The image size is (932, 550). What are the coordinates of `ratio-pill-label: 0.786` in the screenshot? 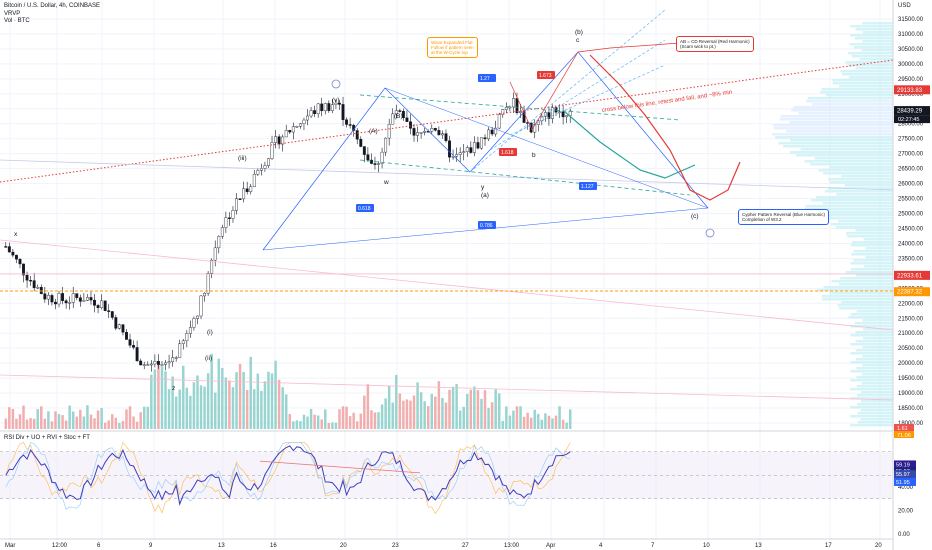 It's located at (486, 226).